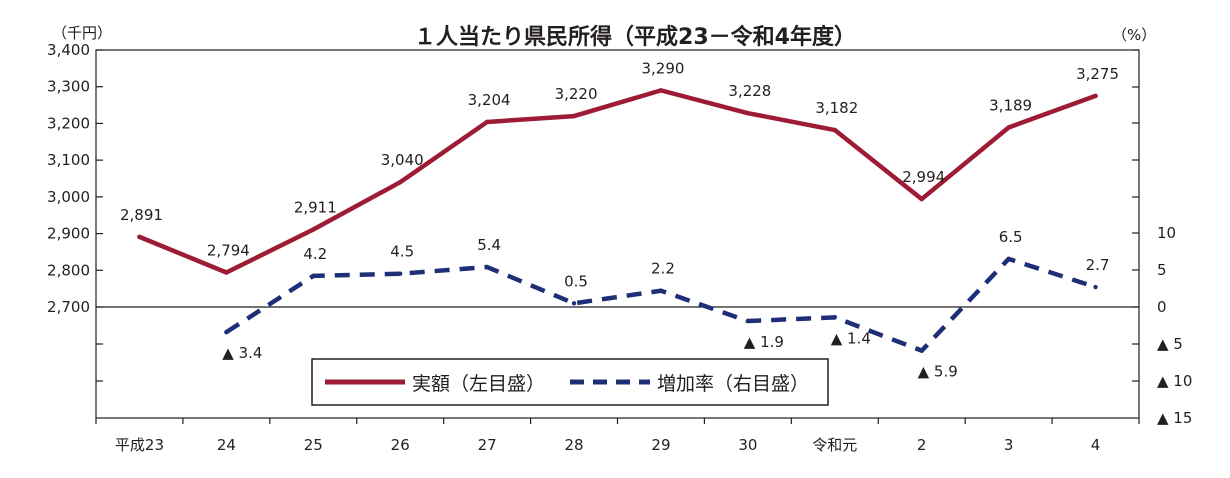  I want to click on left-axis-tick-label: 2,700, so click(68, 307).